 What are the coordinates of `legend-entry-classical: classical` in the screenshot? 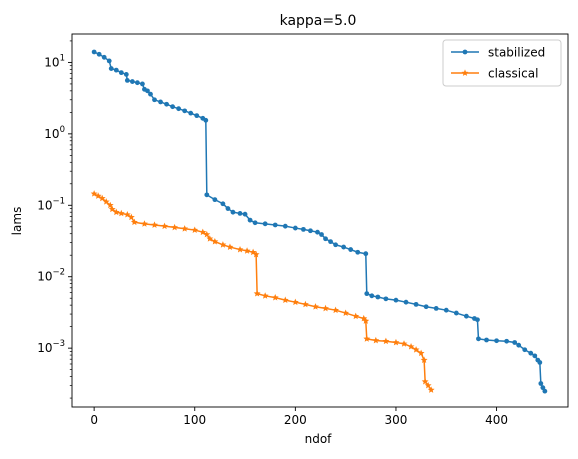 It's located at (494, 74).